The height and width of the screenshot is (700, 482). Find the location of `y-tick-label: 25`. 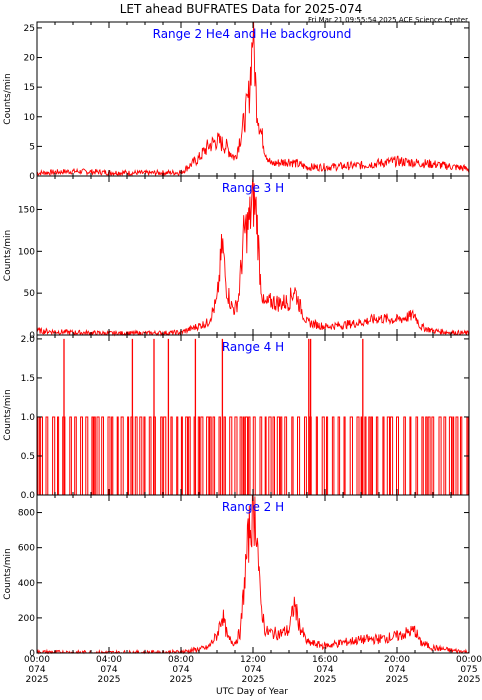

y-tick-label: 25 is located at coordinates (29, 29).